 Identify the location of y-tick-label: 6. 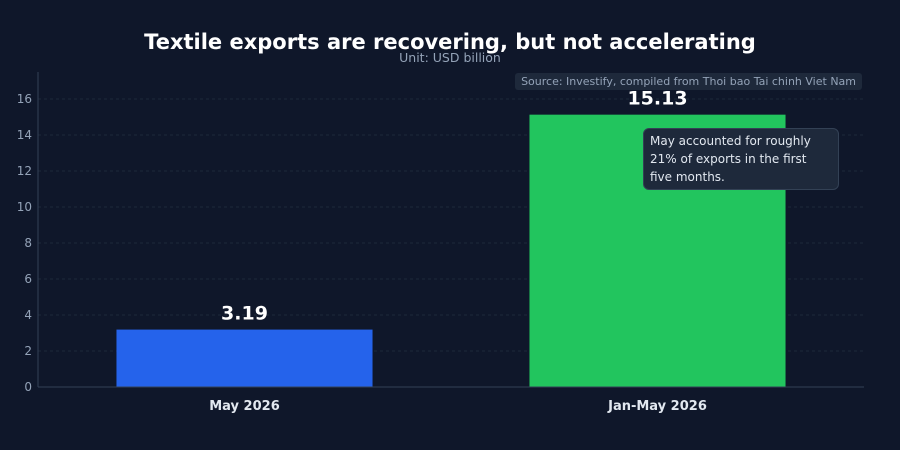
(28, 279).